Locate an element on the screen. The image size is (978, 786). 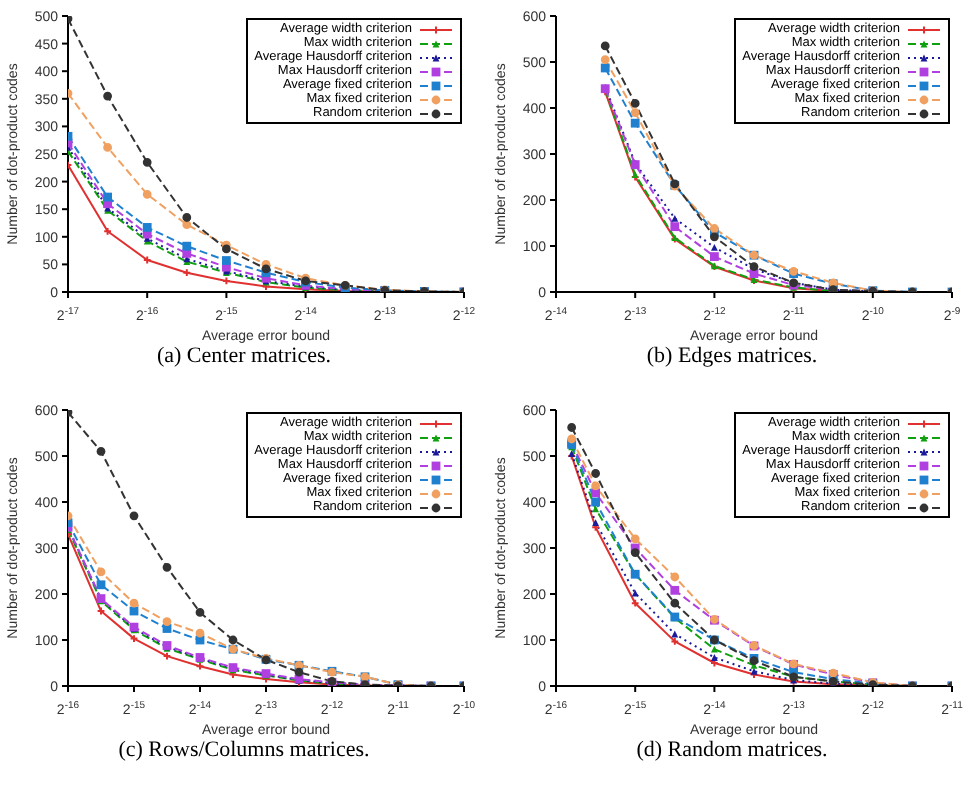
text: (d) Random matrices. is located at coordinates (732, 750).